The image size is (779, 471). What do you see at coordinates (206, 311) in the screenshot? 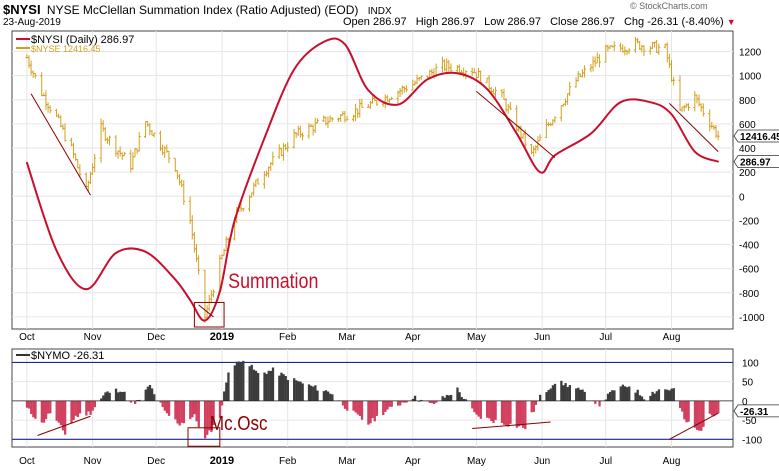
I see `main-trendline` at bounding box center [206, 311].